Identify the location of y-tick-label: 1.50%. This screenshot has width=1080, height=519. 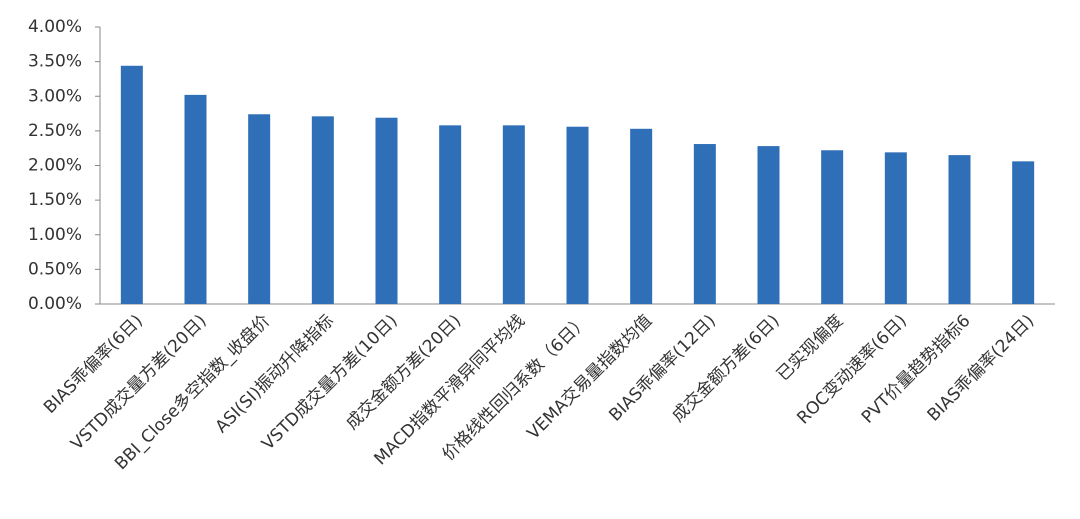
(55, 200).